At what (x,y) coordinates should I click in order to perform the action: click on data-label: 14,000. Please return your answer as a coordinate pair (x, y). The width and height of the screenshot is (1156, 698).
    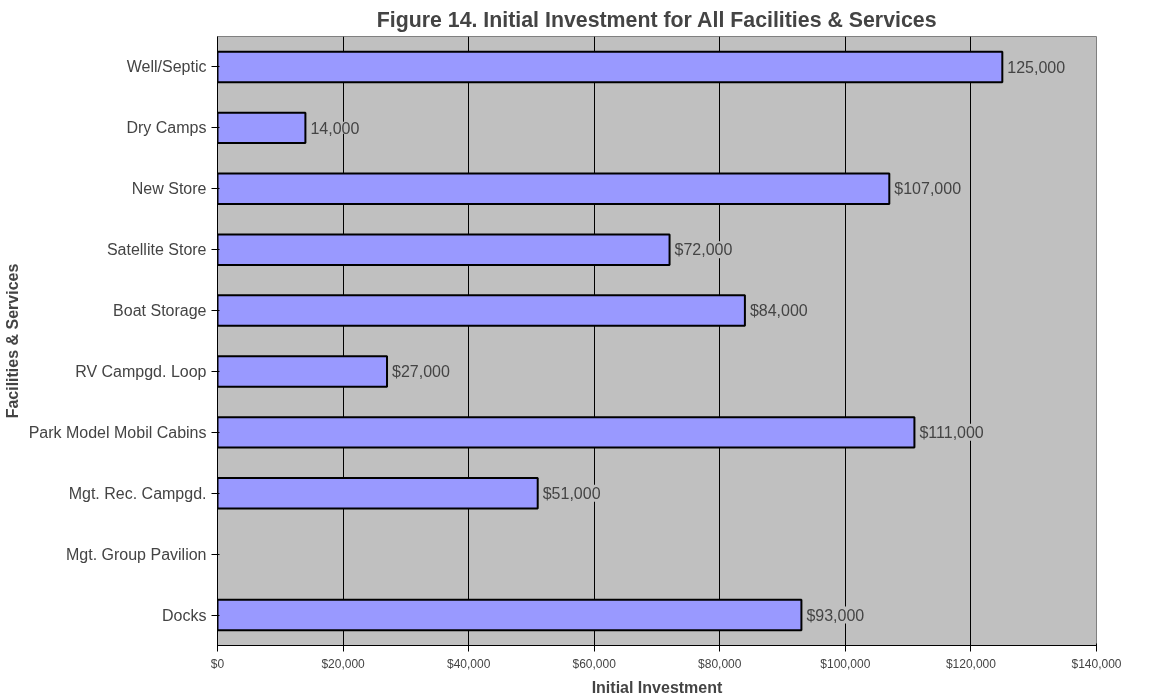
    Looking at the image, I should click on (335, 128).